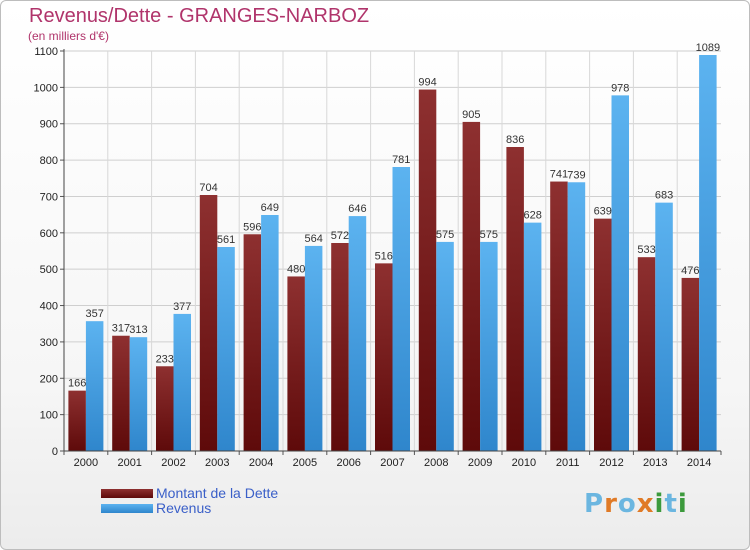 The height and width of the screenshot is (550, 750). I want to click on x-tick-label: 2004, so click(261, 463).